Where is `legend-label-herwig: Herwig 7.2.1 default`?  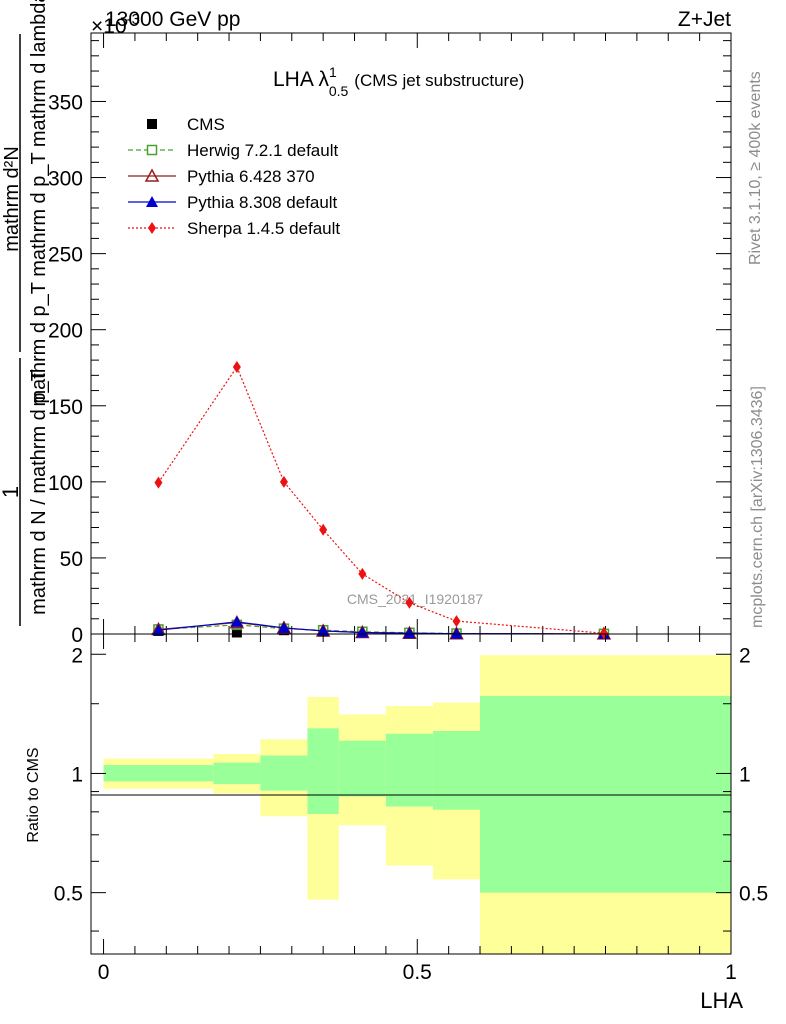 legend-label-herwig: Herwig 7.2.1 default is located at coordinates (262, 150).